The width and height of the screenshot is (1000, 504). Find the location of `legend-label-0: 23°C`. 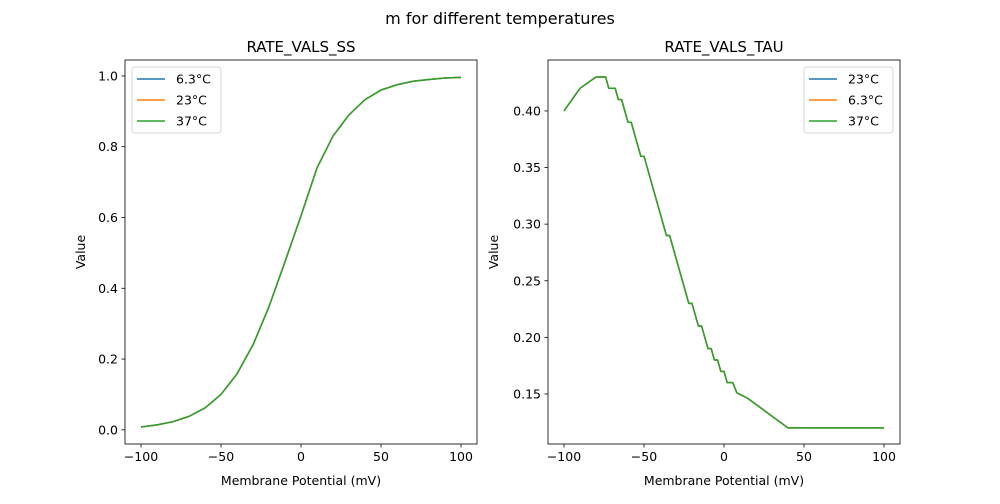

legend-label-0: 23°C is located at coordinates (863, 79).